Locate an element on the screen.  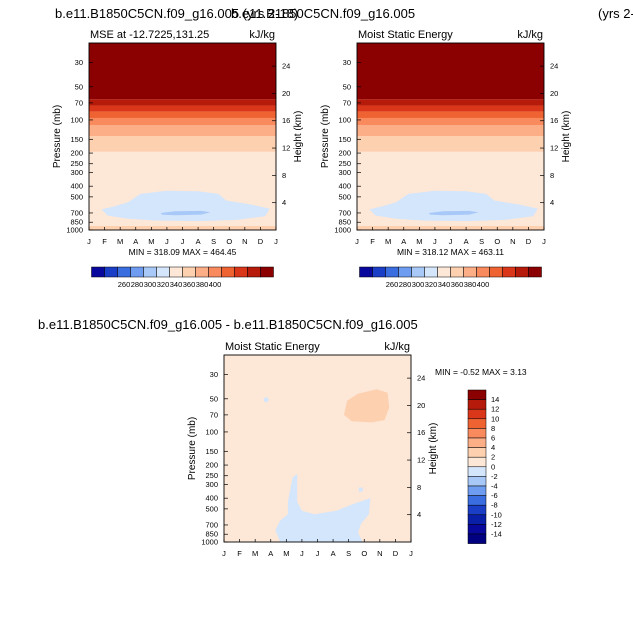
case1-xtick-label: M is located at coordinates (151, 241).